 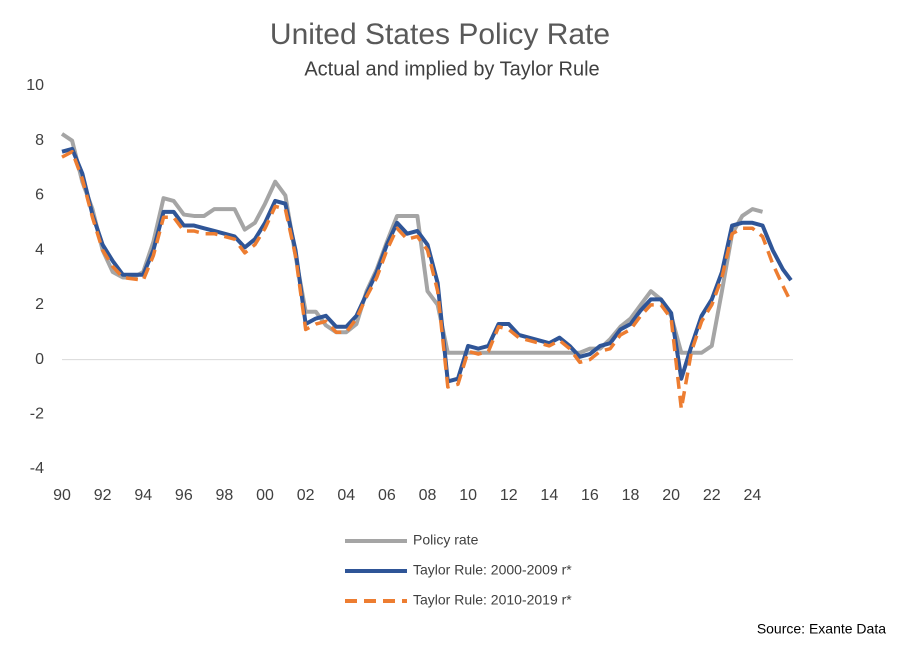 I want to click on x-tick-label: 10, so click(x=468, y=495).